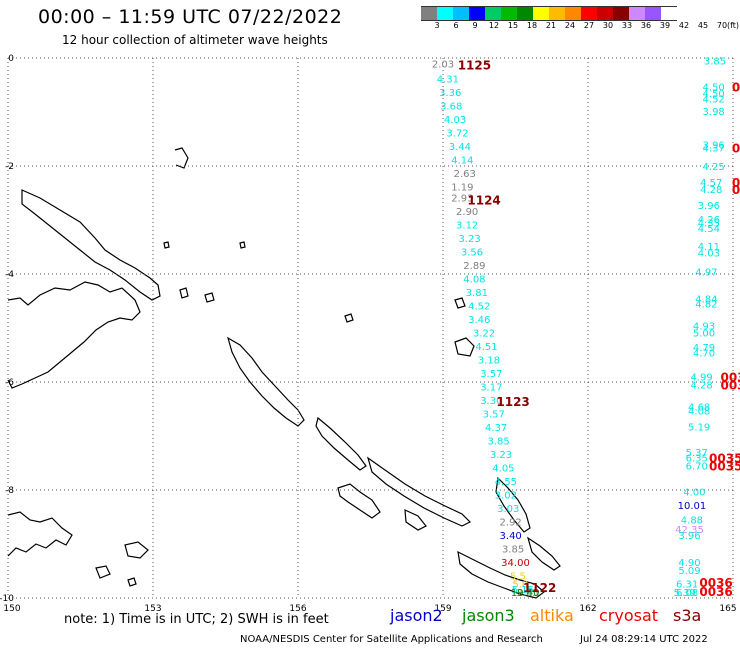  I want to click on wave-height-value: 4.99, so click(701, 378).